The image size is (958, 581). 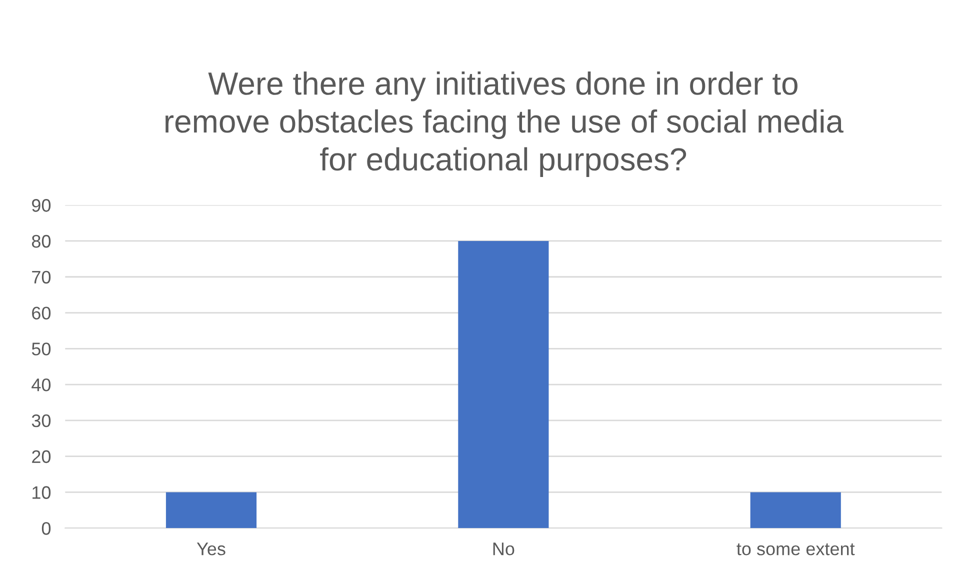 I want to click on y-tick-label: 40, so click(x=41, y=385).